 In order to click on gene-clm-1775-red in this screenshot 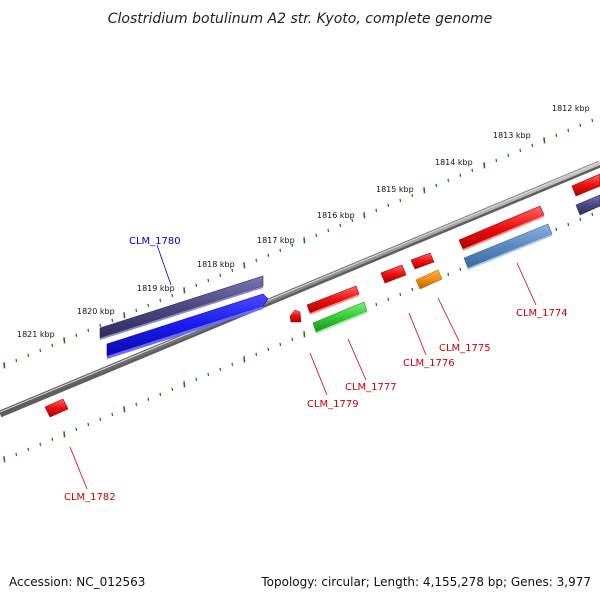, I will do `click(422, 261)`.